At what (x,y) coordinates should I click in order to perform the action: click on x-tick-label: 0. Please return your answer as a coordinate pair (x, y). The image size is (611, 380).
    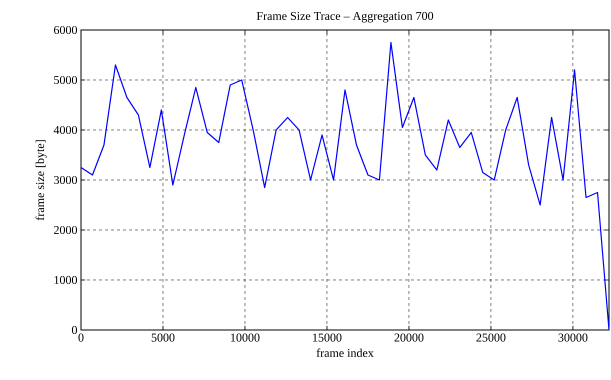
    Looking at the image, I should click on (81, 338).